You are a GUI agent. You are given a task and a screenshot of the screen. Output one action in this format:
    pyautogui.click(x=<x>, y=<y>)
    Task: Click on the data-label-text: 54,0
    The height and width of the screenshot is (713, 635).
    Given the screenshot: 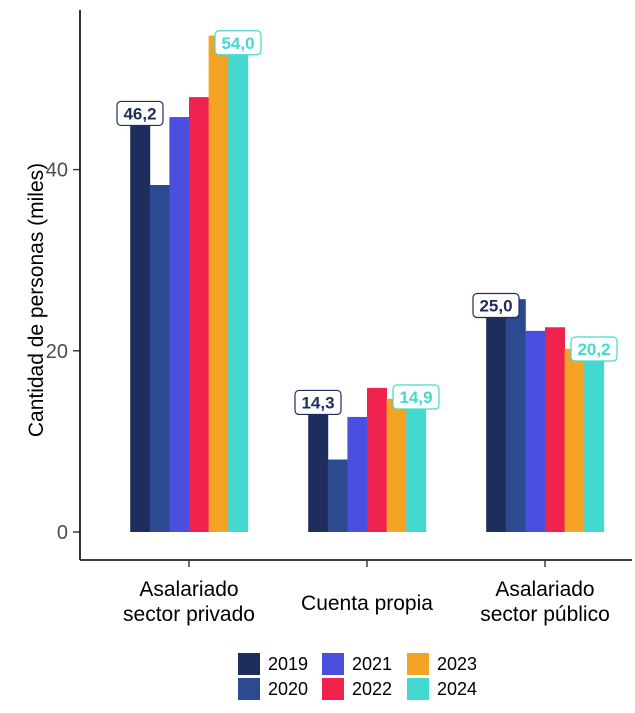 What is the action you would take?
    pyautogui.click(x=237, y=43)
    